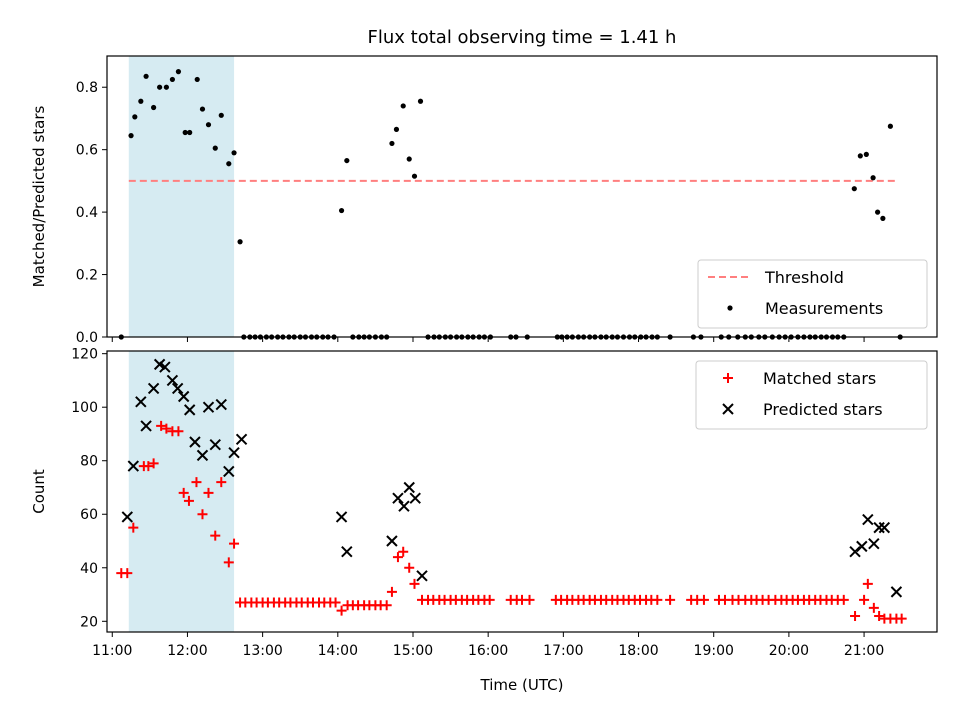 The width and height of the screenshot is (960, 720). I want to click on legend: Matched stars Predicted stars, so click(811, 395).